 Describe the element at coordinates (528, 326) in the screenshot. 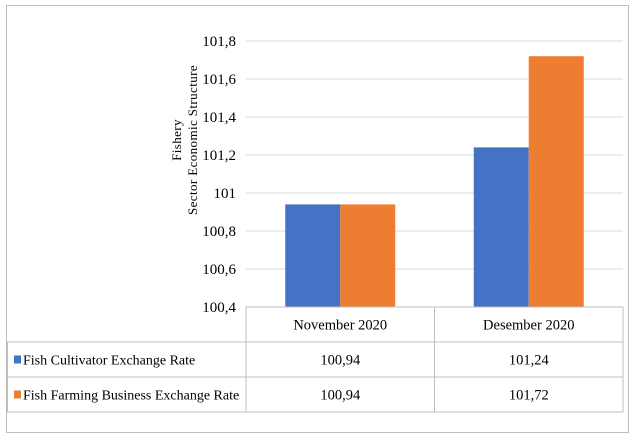

I see `x-category-label: Desember 2020` at that location.